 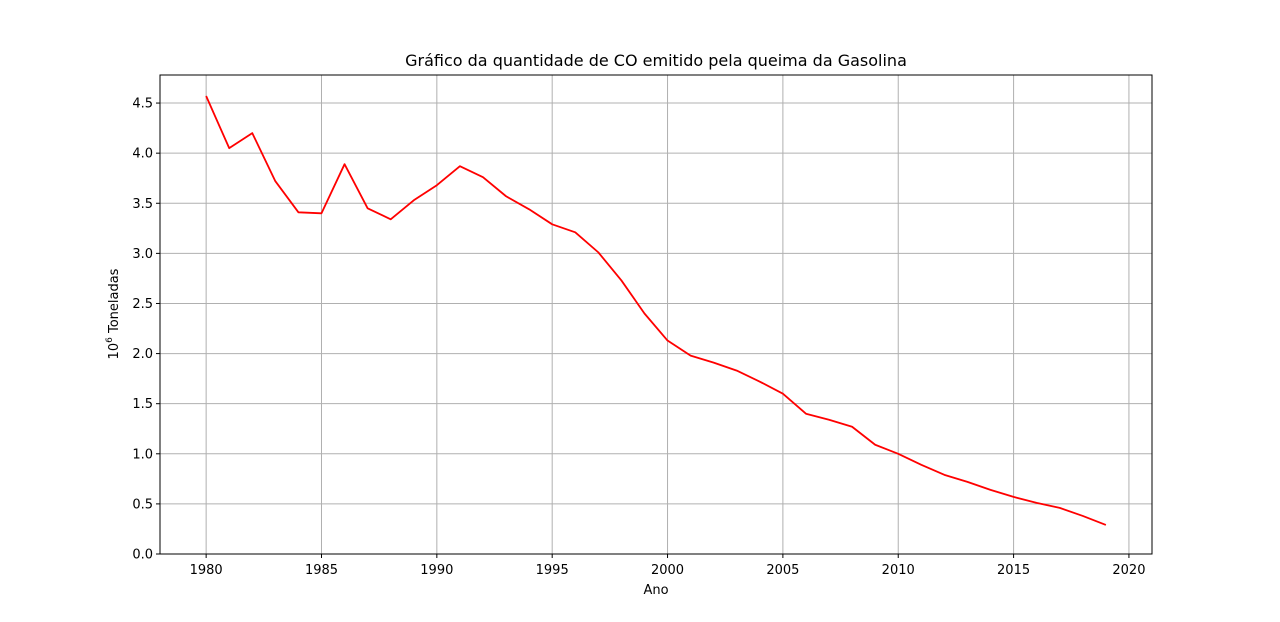 What do you see at coordinates (142, 454) in the screenshot?
I see `y-tick-label: 1.0` at bounding box center [142, 454].